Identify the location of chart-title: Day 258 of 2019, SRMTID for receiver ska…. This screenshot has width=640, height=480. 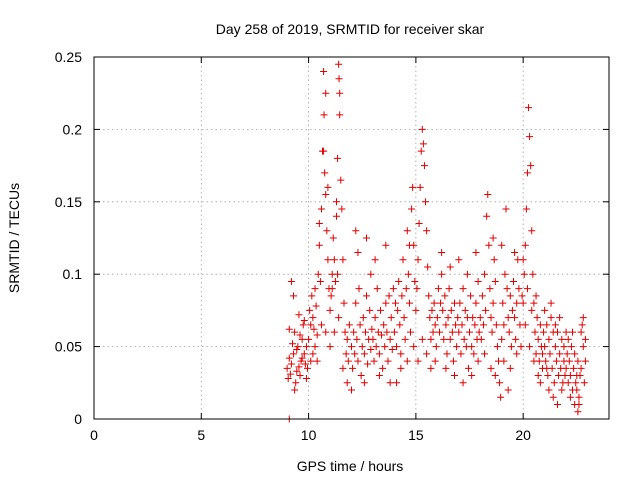
(350, 29).